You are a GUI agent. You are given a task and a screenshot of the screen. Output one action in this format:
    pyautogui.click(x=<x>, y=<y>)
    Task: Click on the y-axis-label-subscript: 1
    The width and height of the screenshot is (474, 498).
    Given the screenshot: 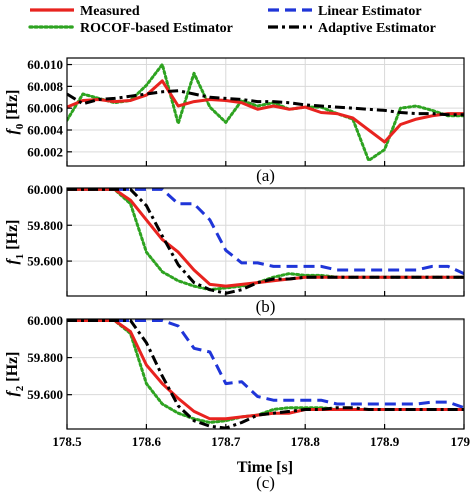 What is the action you would take?
    pyautogui.click(x=20, y=257)
    